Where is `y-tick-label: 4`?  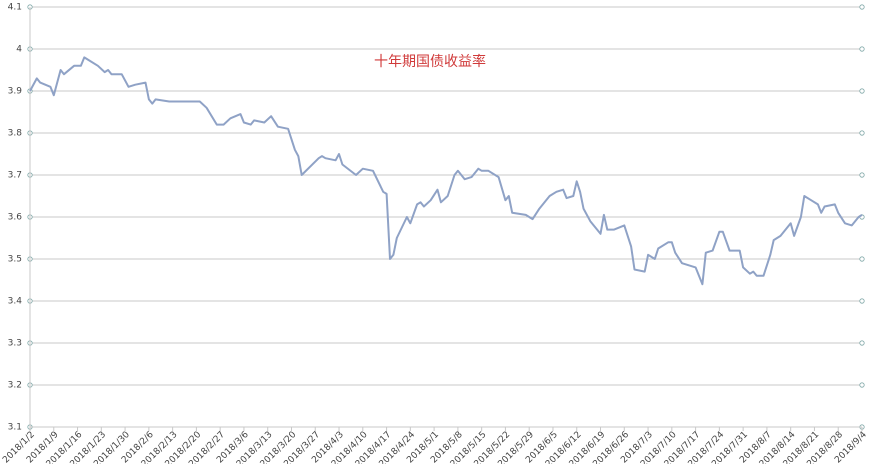 y-tick-label: 4 is located at coordinates (19, 50).